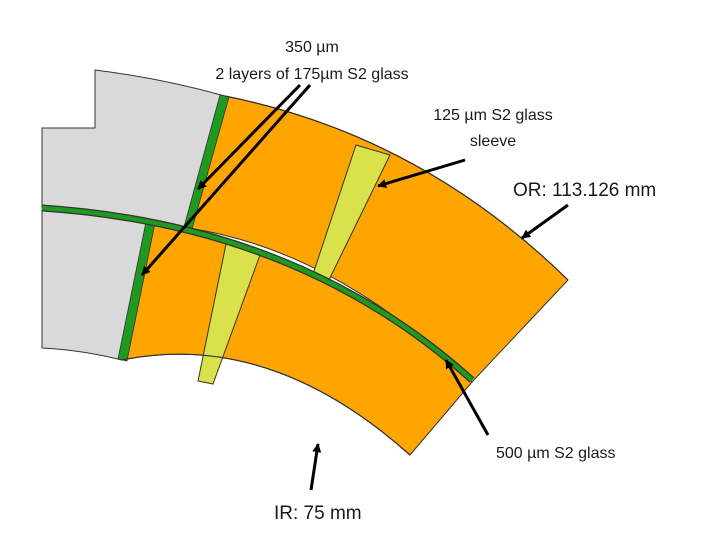 The height and width of the screenshot is (544, 706). I want to click on arrow-midplane, so click(467, 397).